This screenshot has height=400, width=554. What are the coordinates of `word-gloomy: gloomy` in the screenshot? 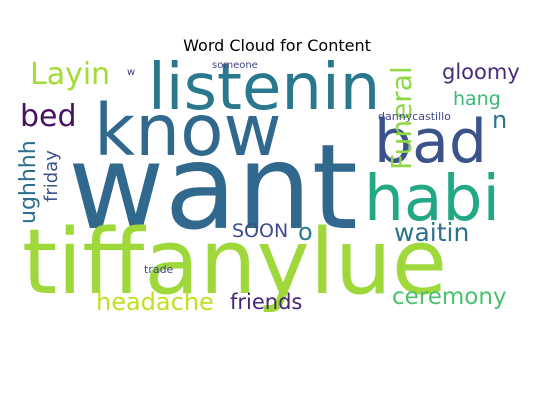 It's located at (481, 72).